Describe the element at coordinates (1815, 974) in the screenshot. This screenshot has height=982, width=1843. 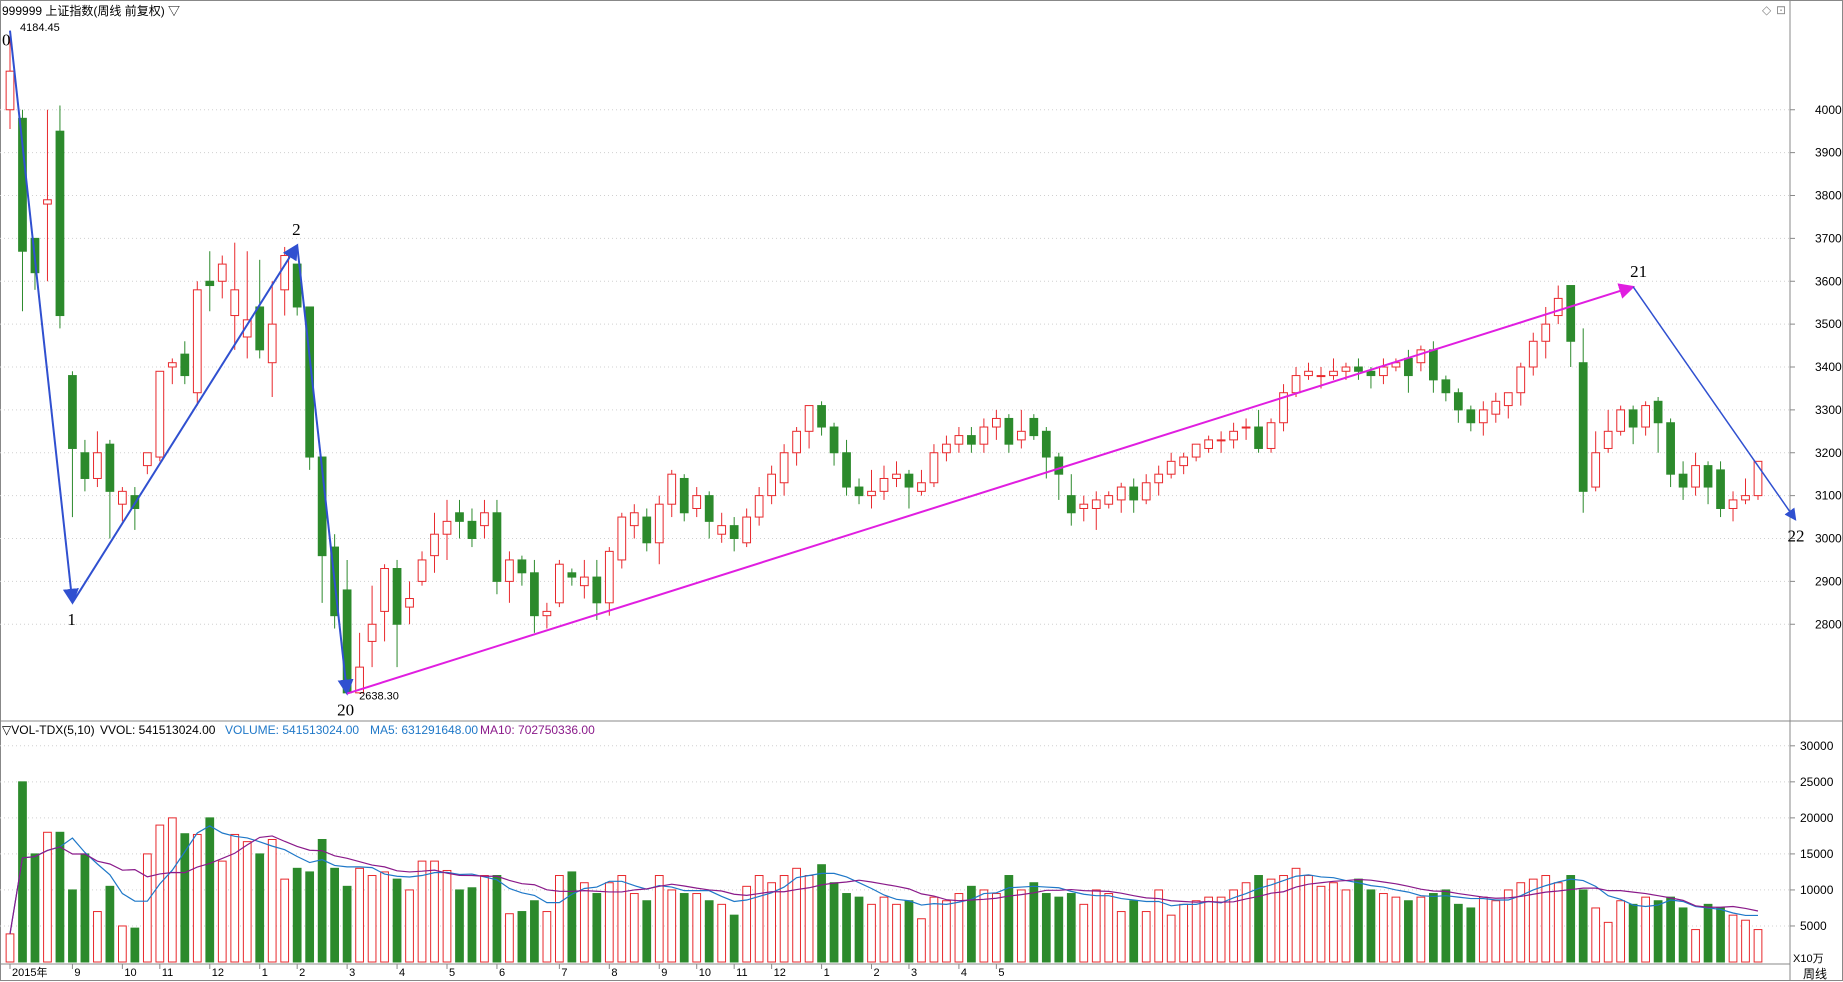
I see `period-label: 周线` at that location.